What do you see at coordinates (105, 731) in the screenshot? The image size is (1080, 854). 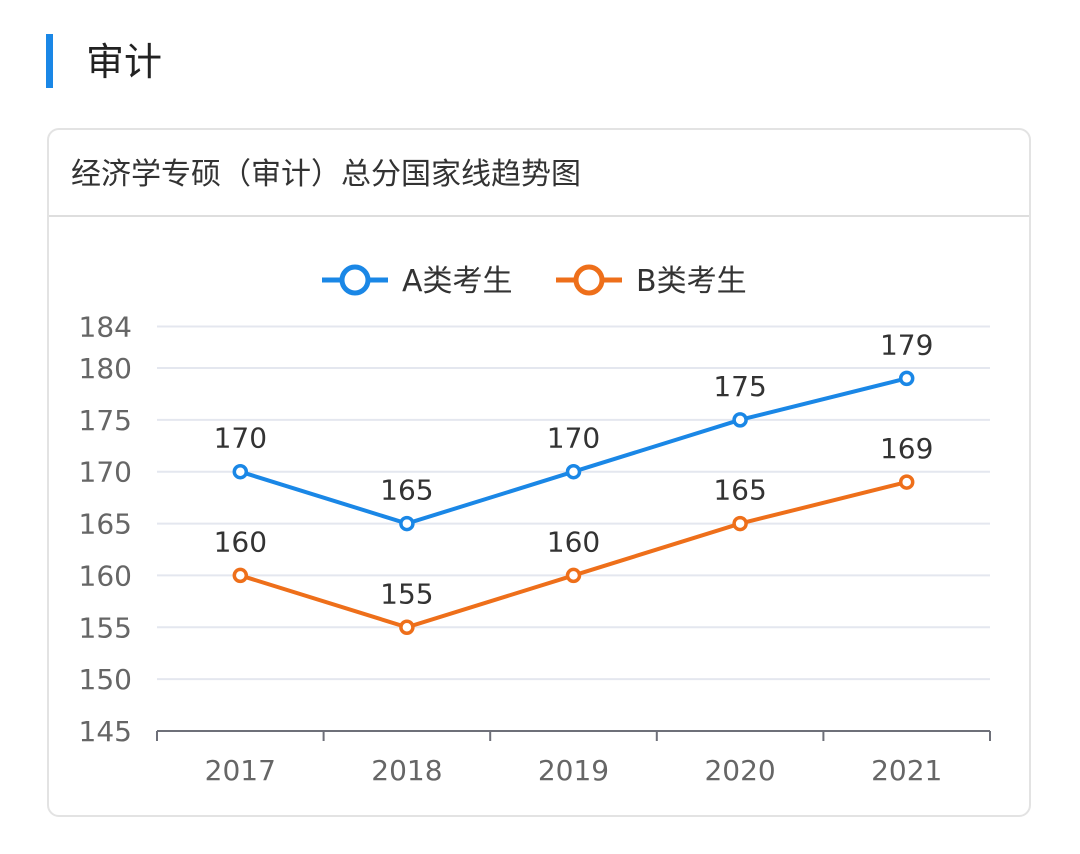 I see `y-tick-label: 145` at bounding box center [105, 731].